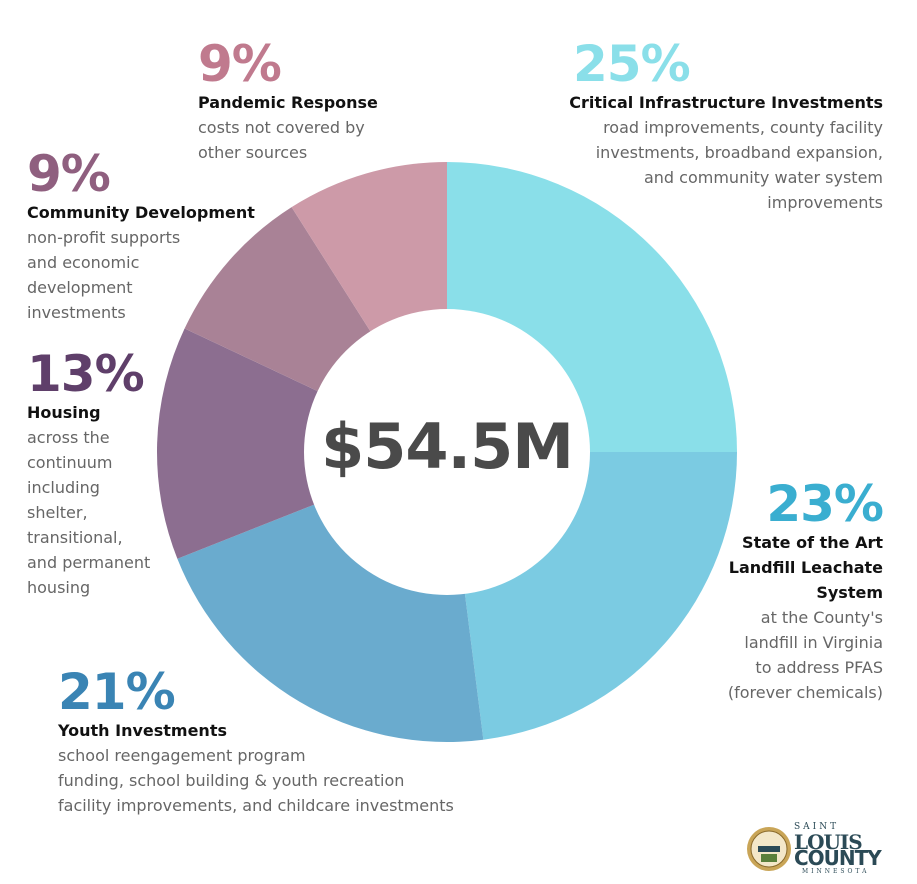  What do you see at coordinates (64, 412) in the screenshot?
I see `name-housing: Housing` at bounding box center [64, 412].